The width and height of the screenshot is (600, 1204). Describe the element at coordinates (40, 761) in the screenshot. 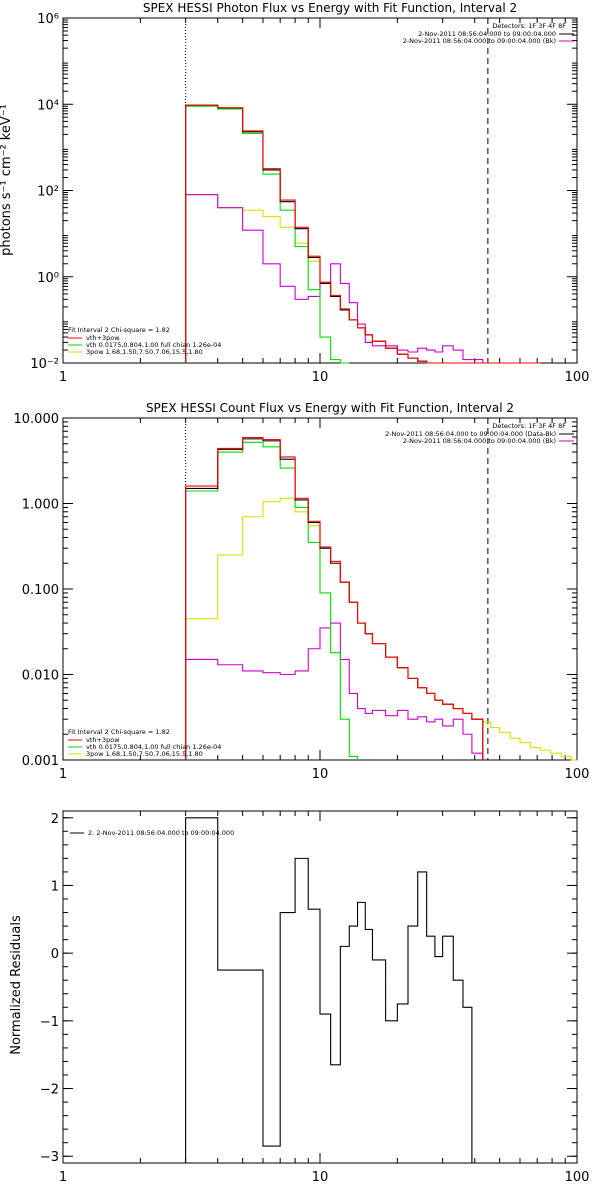

I see `y-tick-label: 0.001` at that location.